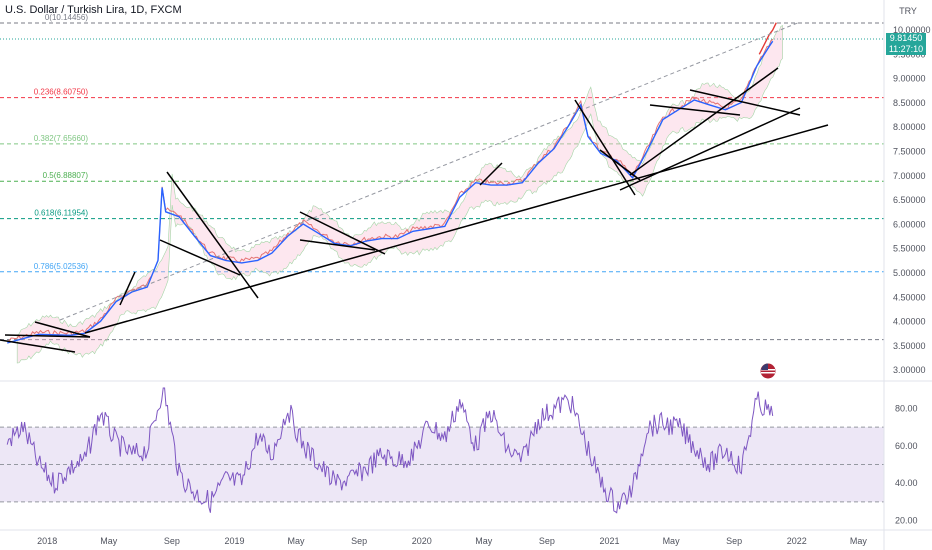 The width and height of the screenshot is (932, 550). Describe the element at coordinates (93, 10) in the screenshot. I see `chart-title: U.S. Dollar / Turkish Lira, 1D, FXCM` at that location.